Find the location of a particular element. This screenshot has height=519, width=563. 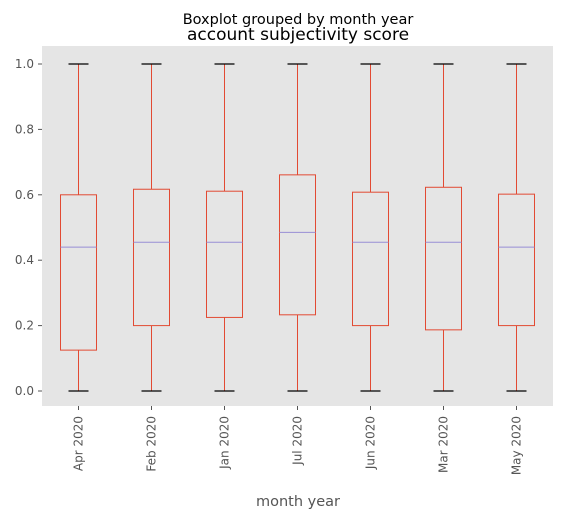

x-tick-label: May 2020 is located at coordinates (517, 445).